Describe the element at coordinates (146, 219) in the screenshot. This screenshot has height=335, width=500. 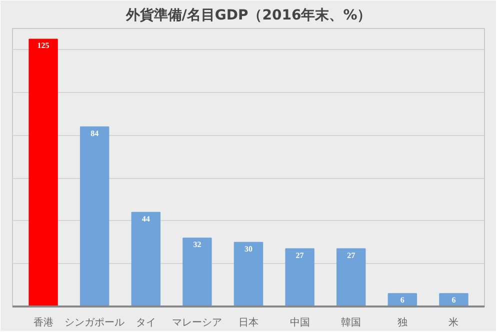
I see `data-label: 44` at that location.